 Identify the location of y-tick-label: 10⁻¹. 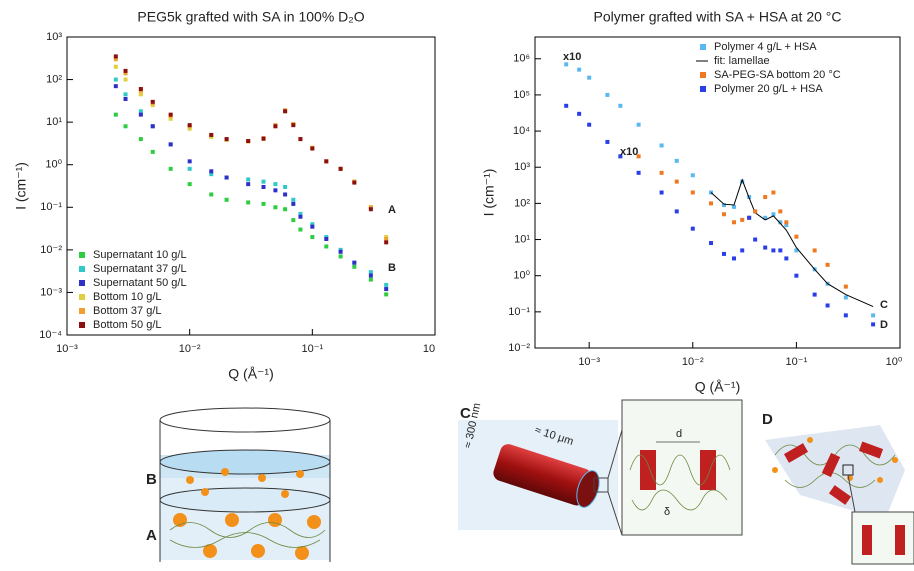
(51, 207).